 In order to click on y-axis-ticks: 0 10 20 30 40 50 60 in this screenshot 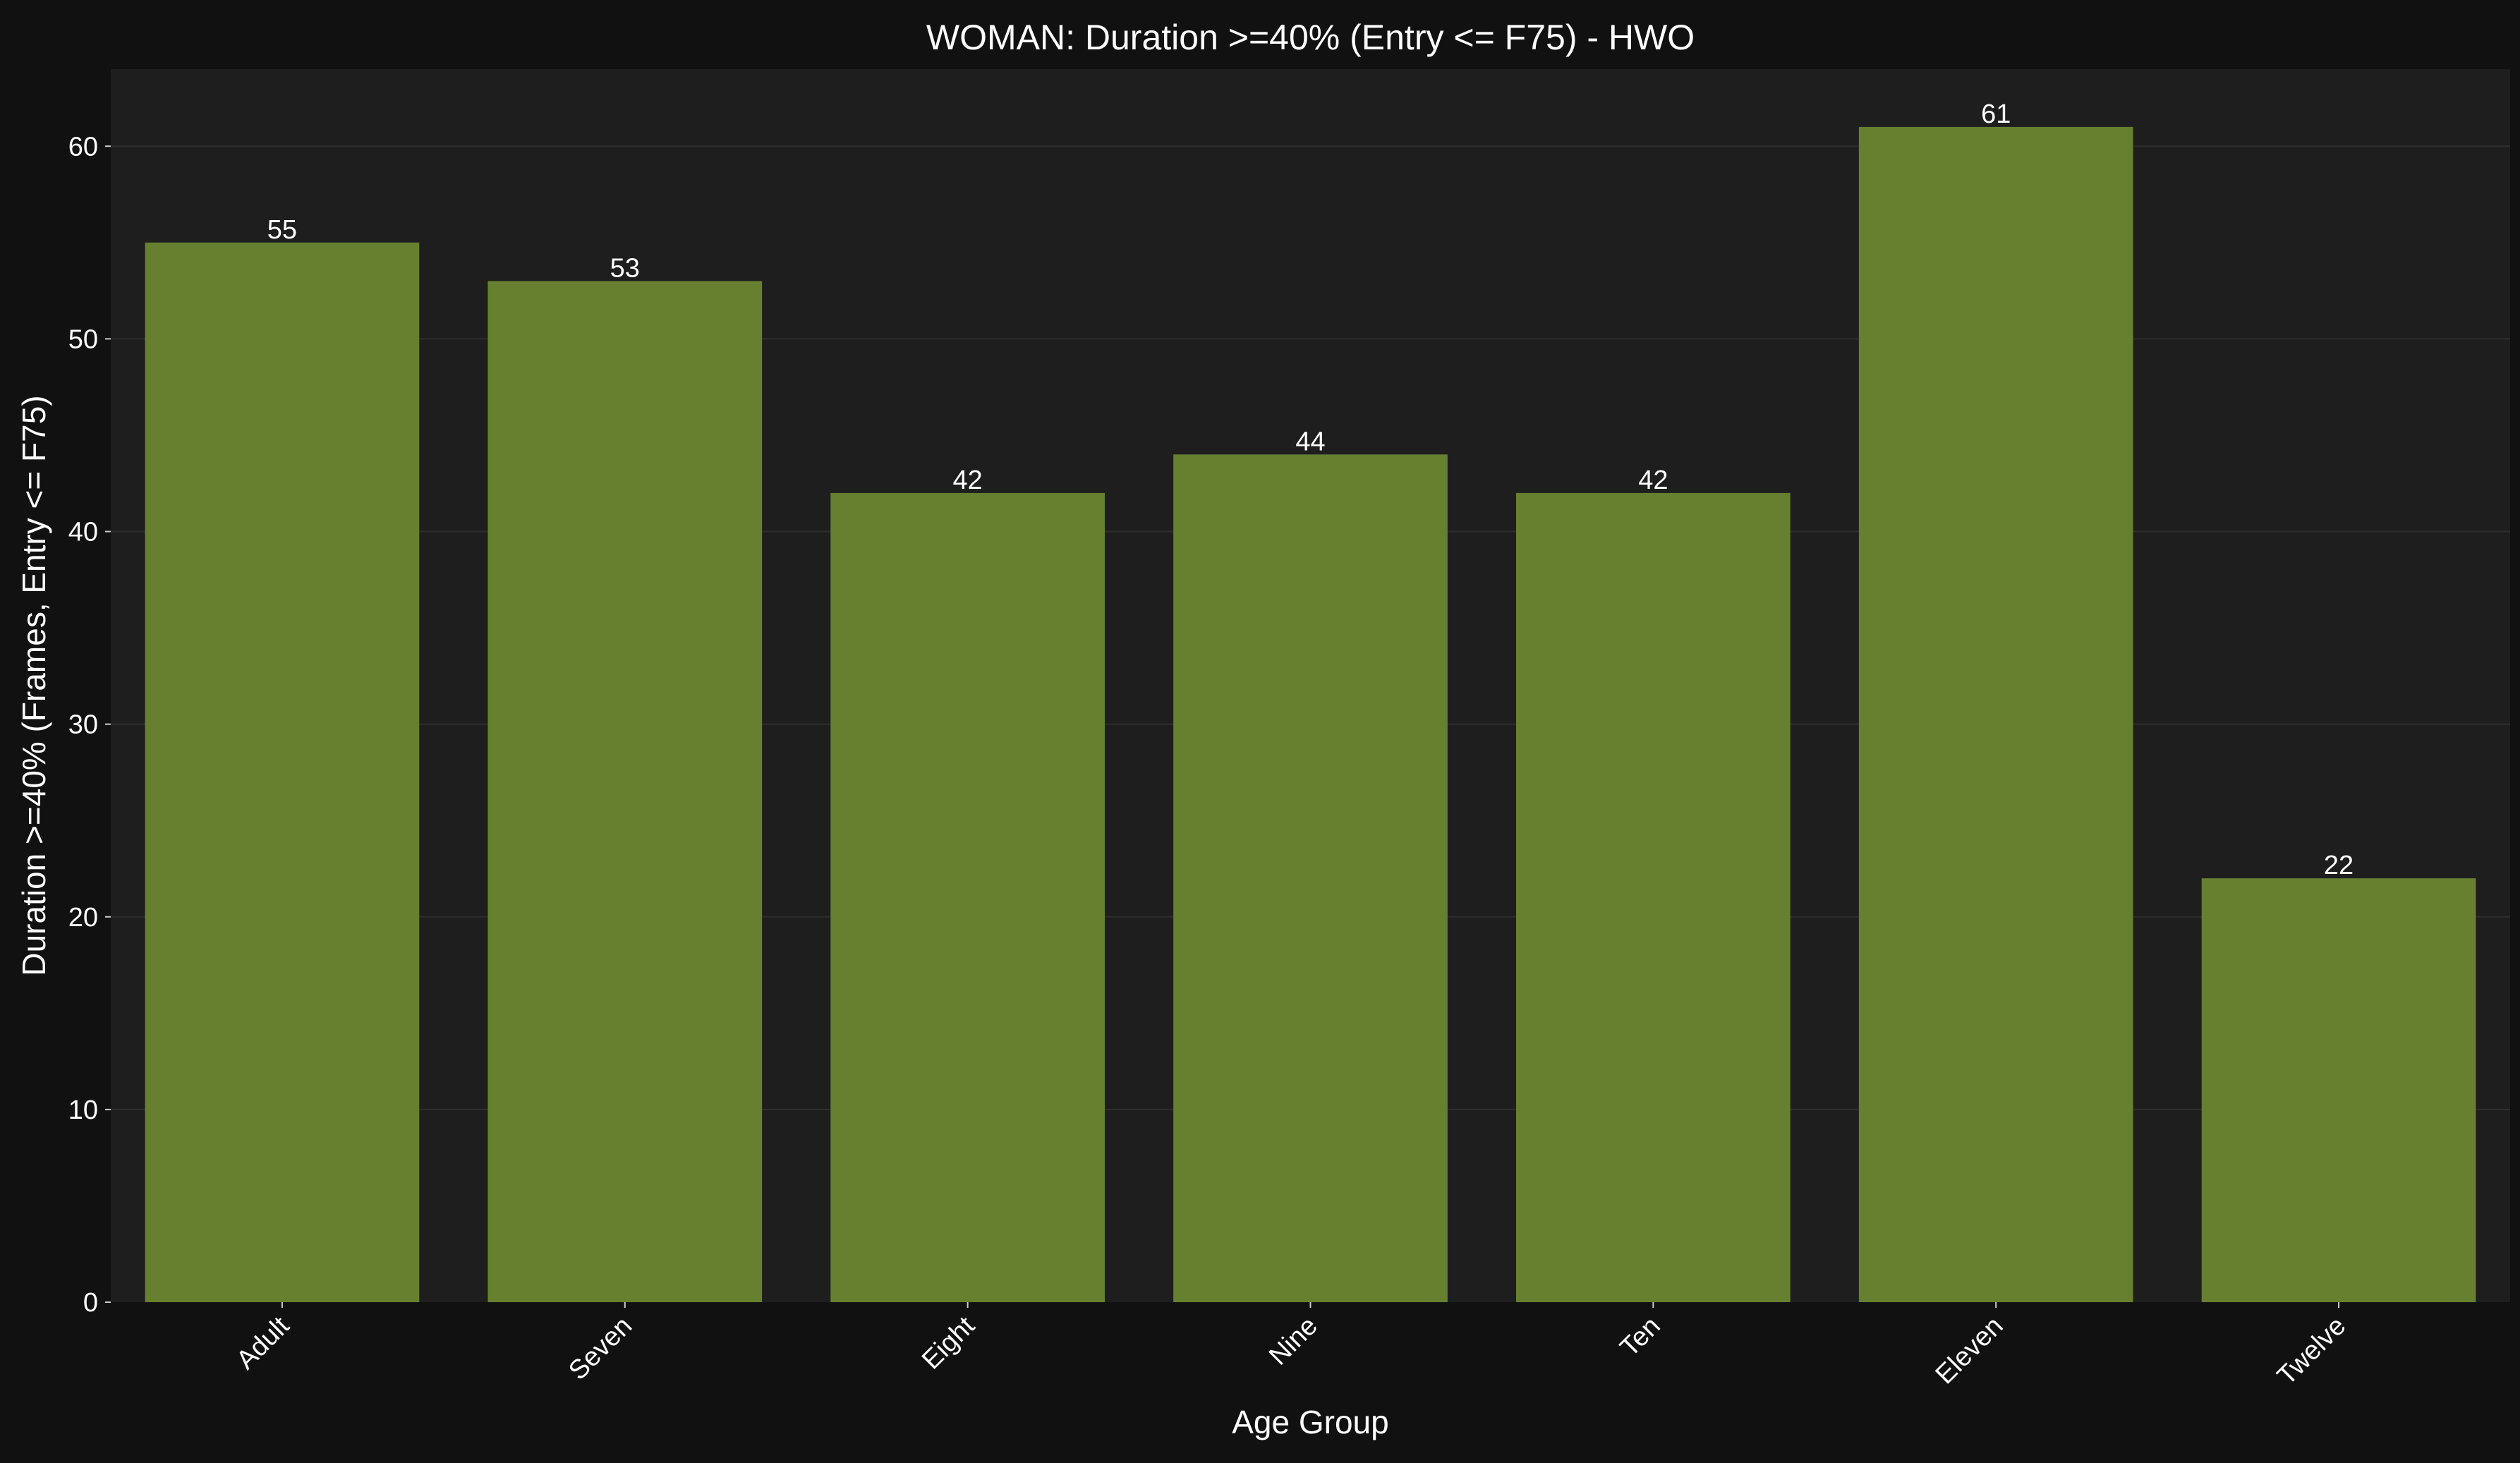, I will do `click(90, 725)`.